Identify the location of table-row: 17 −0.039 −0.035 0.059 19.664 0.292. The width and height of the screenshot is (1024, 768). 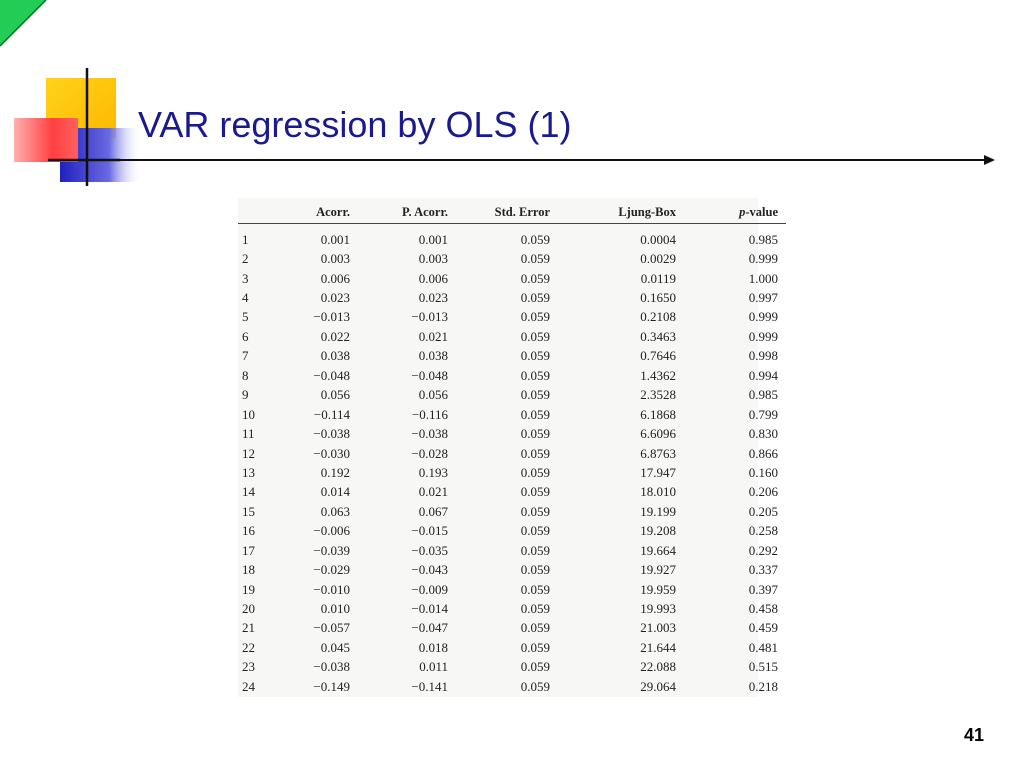
(512, 550).